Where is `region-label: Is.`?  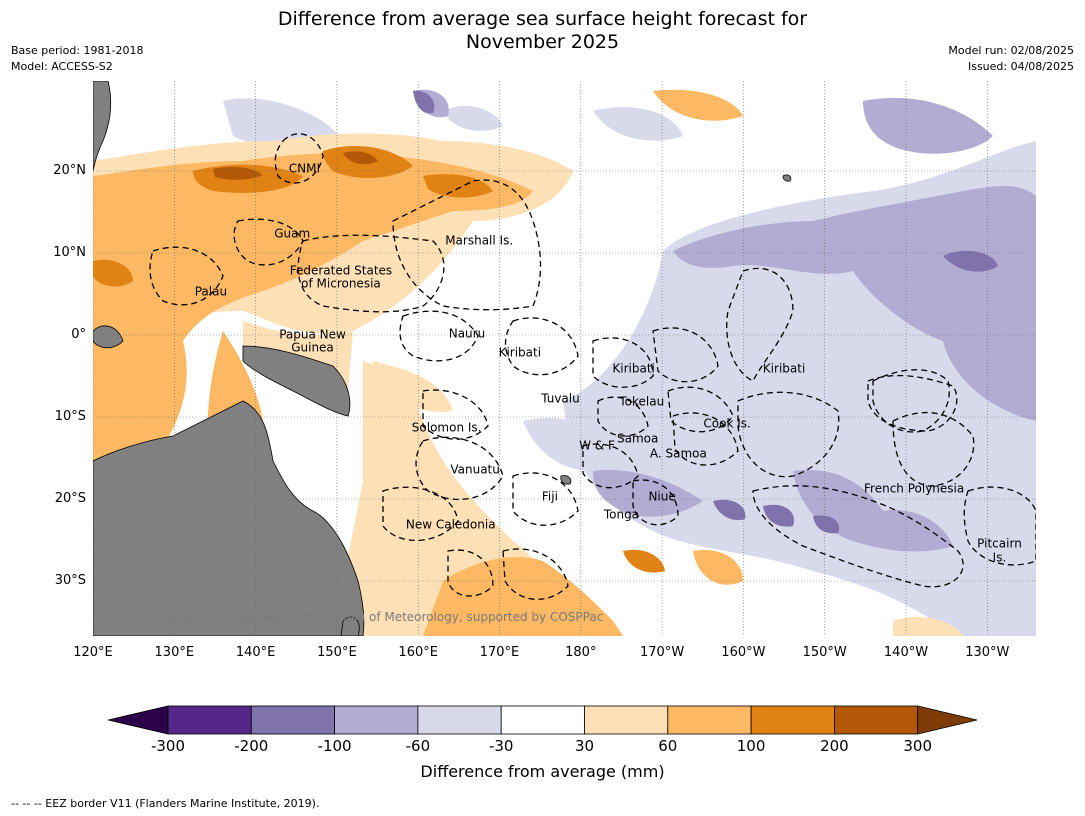 region-label: Is. is located at coordinates (999, 557).